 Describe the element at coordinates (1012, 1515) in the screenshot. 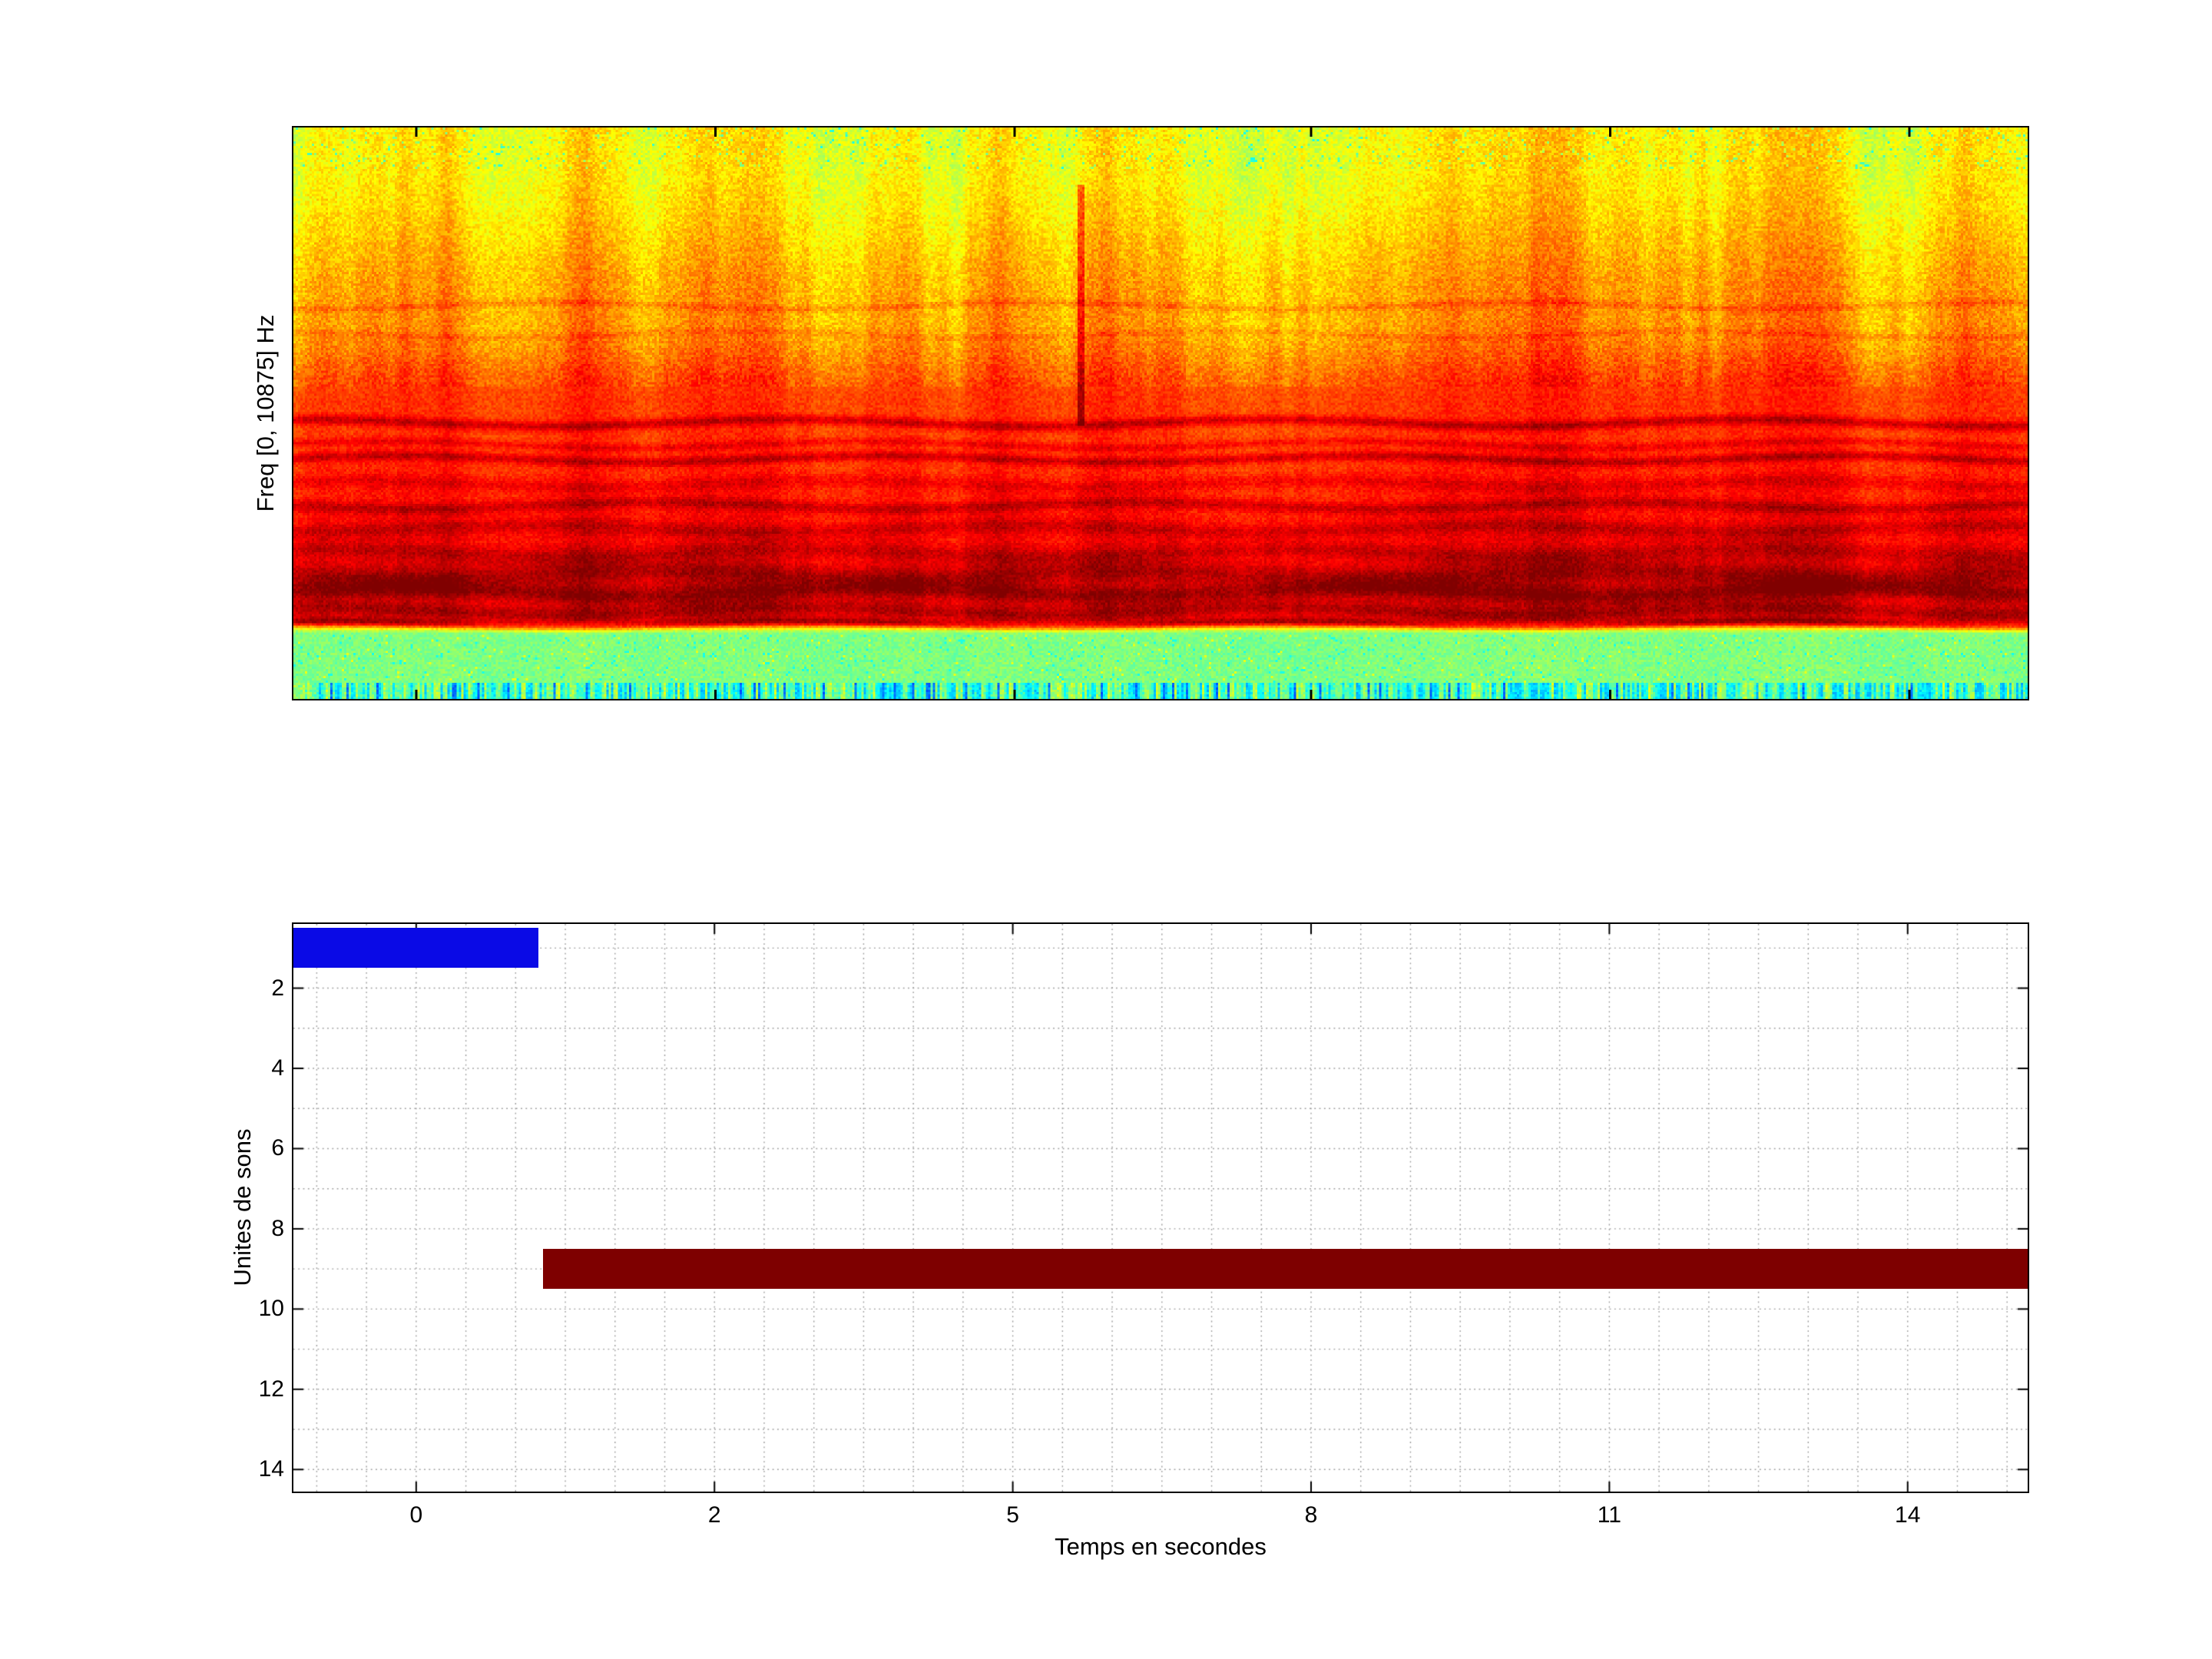

I see `x-tick-label-5: 5` at that location.